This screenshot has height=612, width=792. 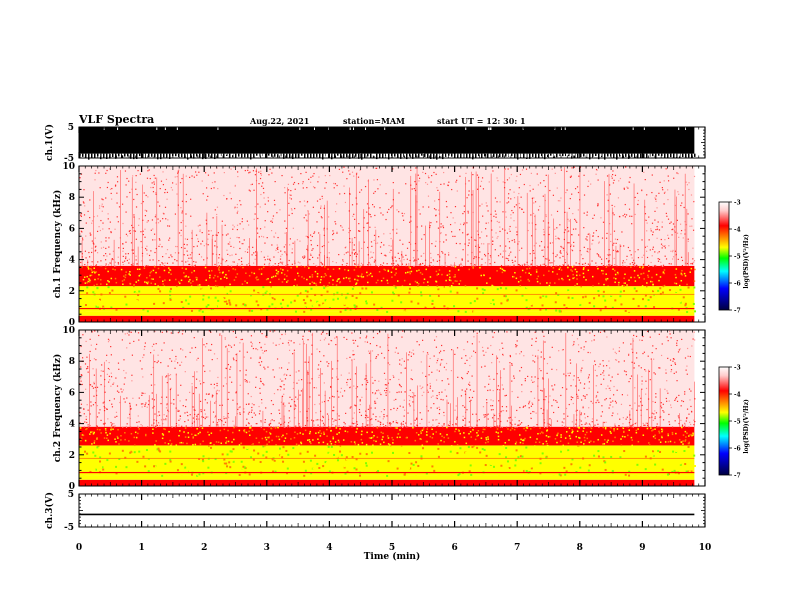 What do you see at coordinates (564, 216) in the screenshot?
I see `psd-streak` at bounding box center [564, 216].